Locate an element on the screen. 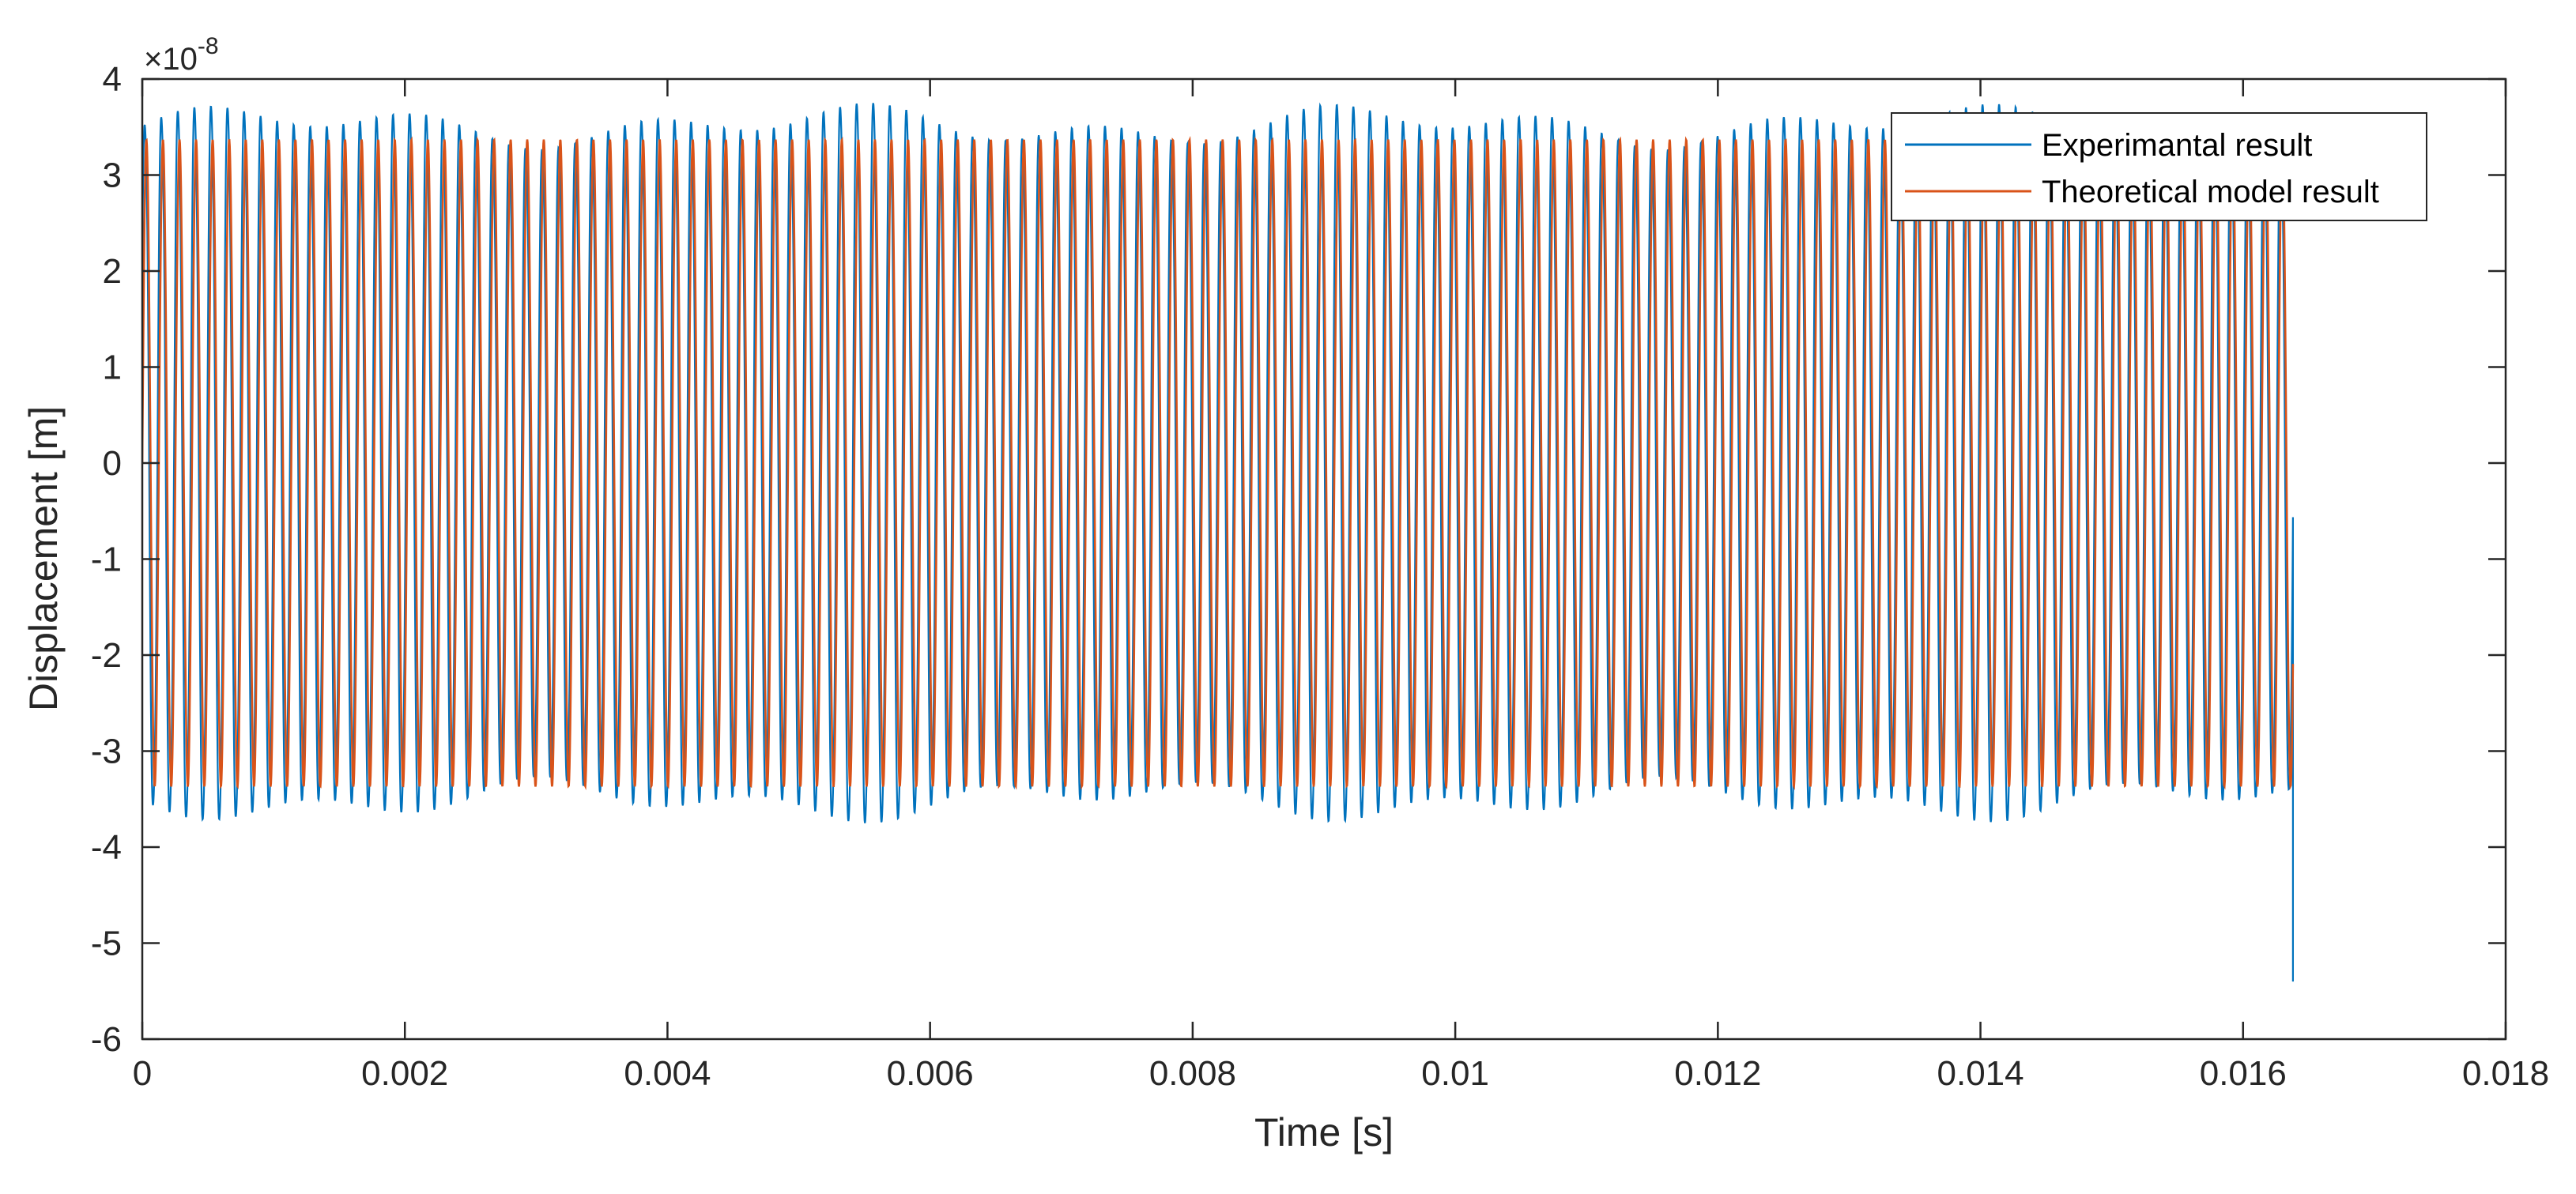 The height and width of the screenshot is (1194, 2576). y-tick-label: -6 is located at coordinates (107, 1039).